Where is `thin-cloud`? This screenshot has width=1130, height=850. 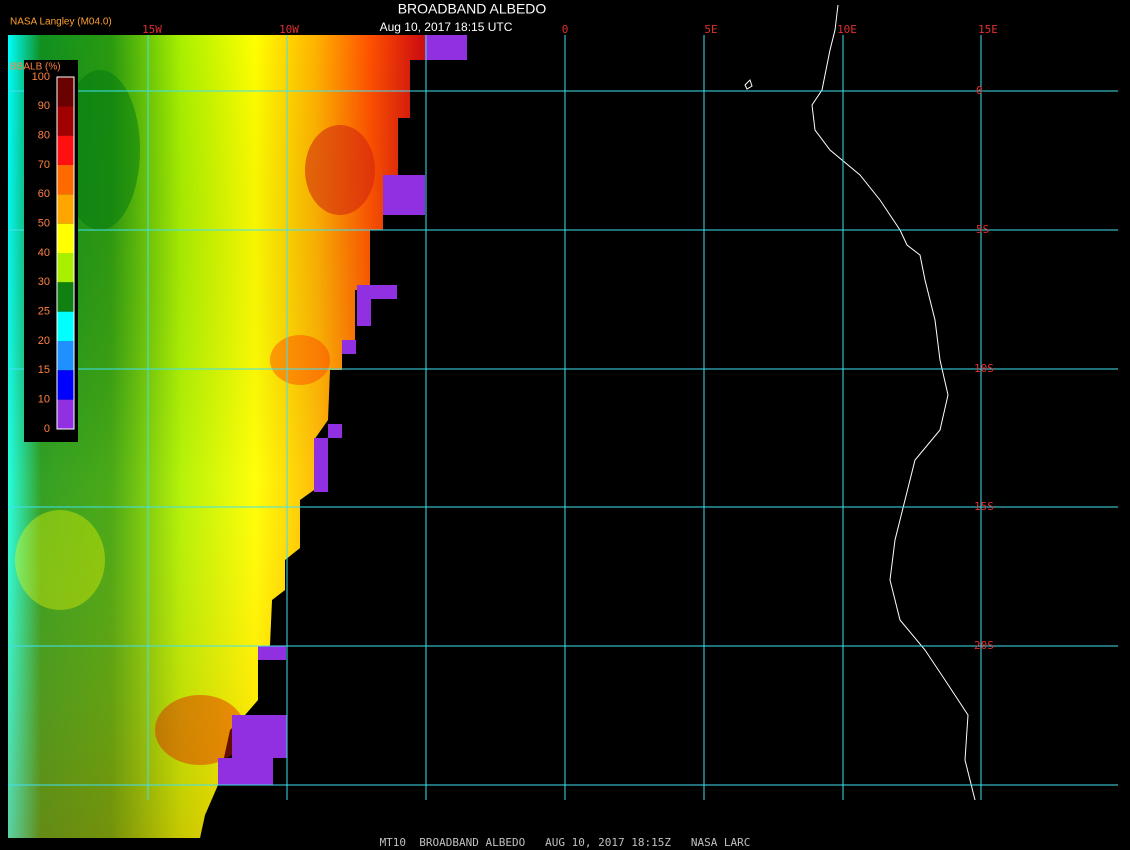 thin-cloud is located at coordinates (100, 150).